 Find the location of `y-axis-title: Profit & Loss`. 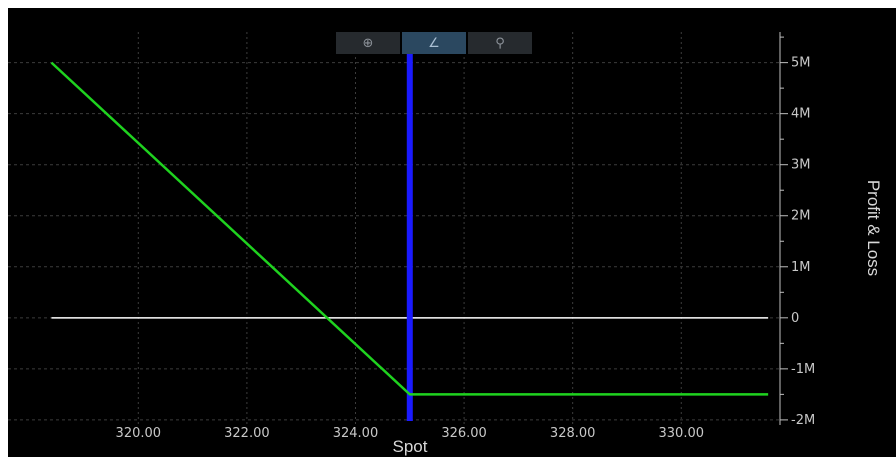

y-axis-title: Profit & Loss is located at coordinates (873, 228).